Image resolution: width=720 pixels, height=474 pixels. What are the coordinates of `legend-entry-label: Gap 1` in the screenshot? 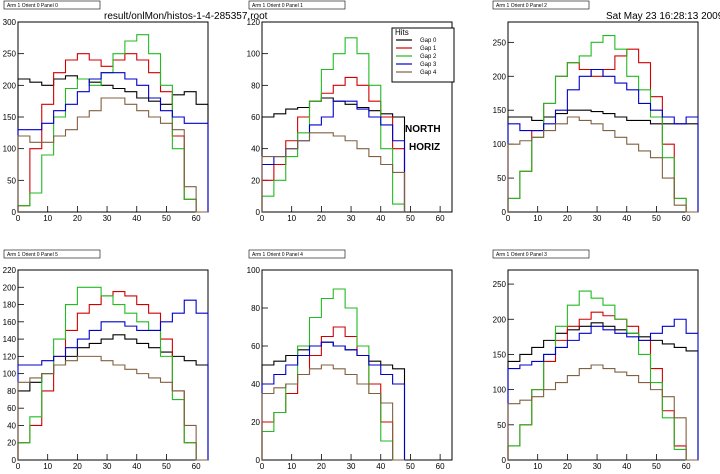 It's located at (428, 49).